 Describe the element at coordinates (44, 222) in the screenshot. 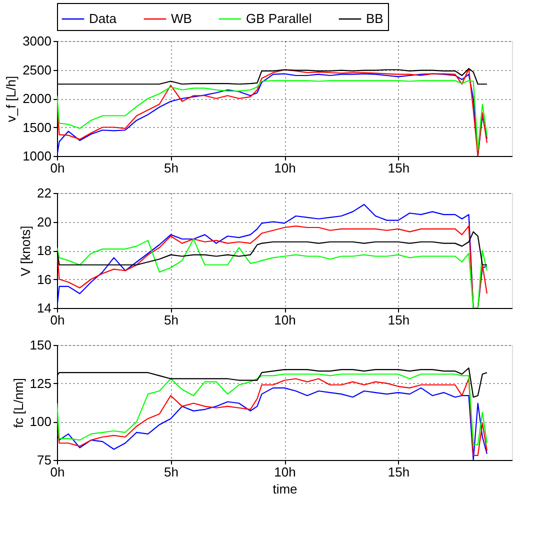

I see `y-tick-label: 20` at that location.